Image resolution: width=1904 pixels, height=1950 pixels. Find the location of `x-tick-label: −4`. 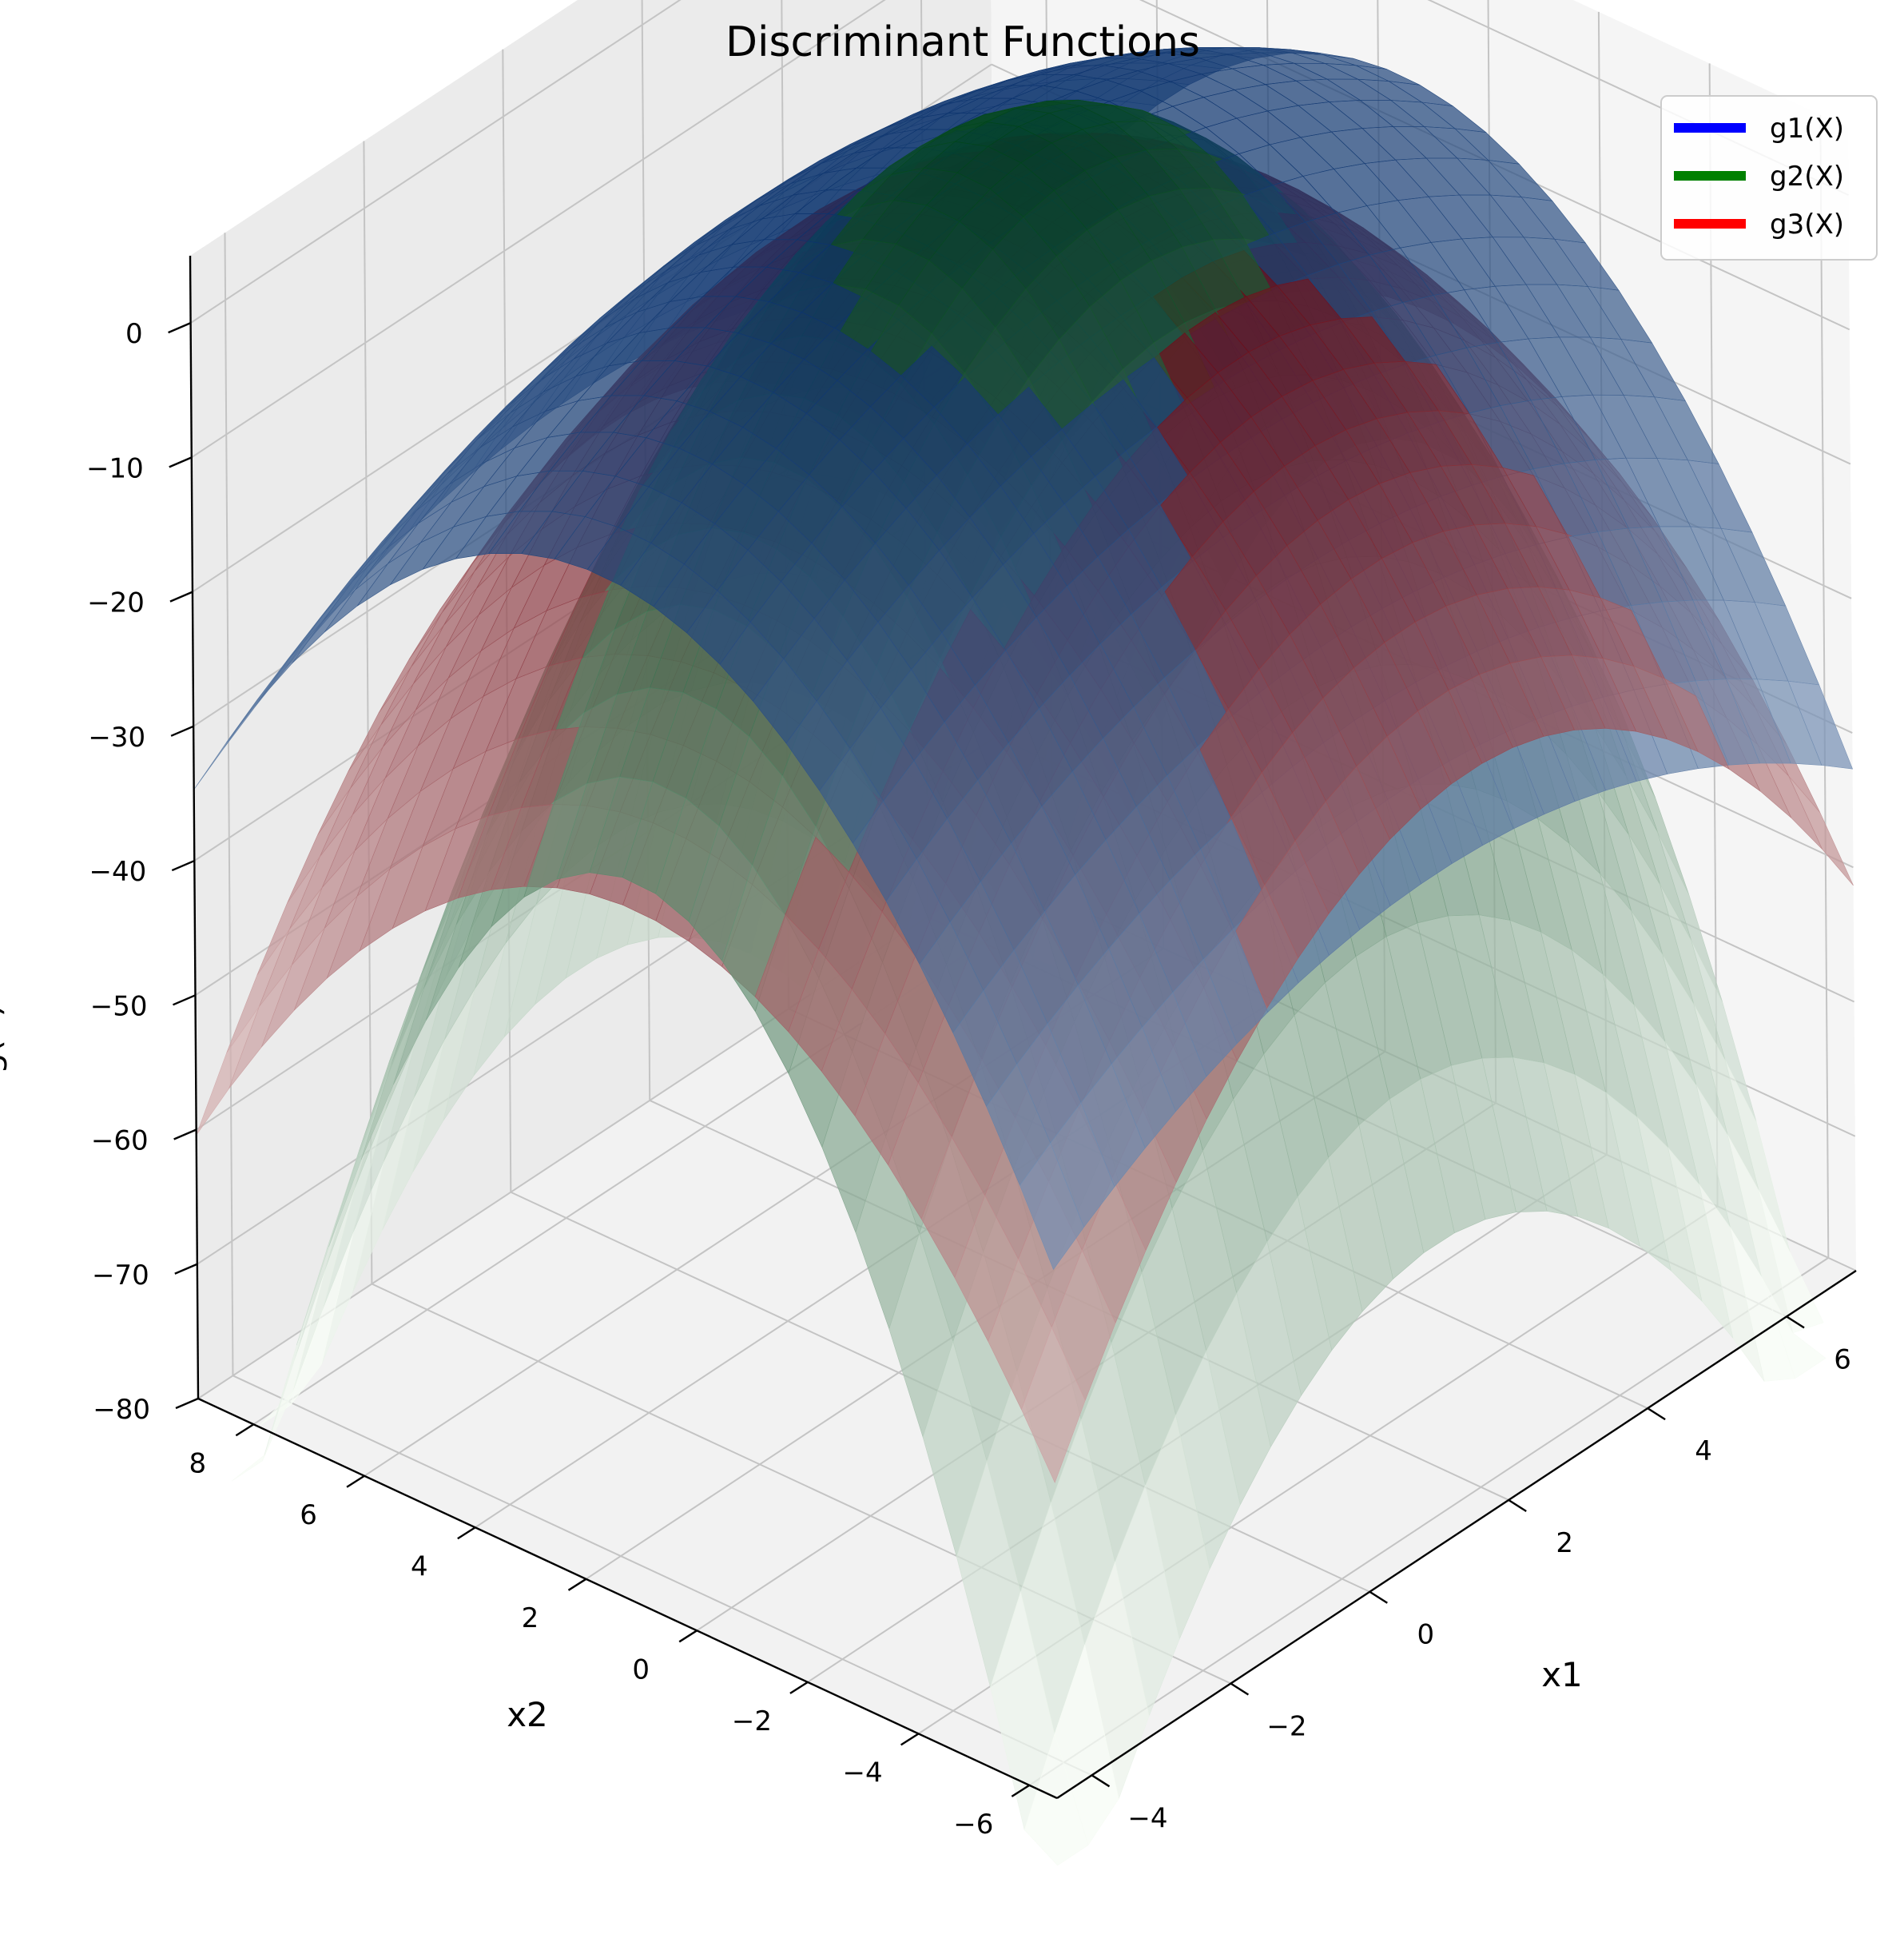

x-tick-label: −4 is located at coordinates (1147, 1818).